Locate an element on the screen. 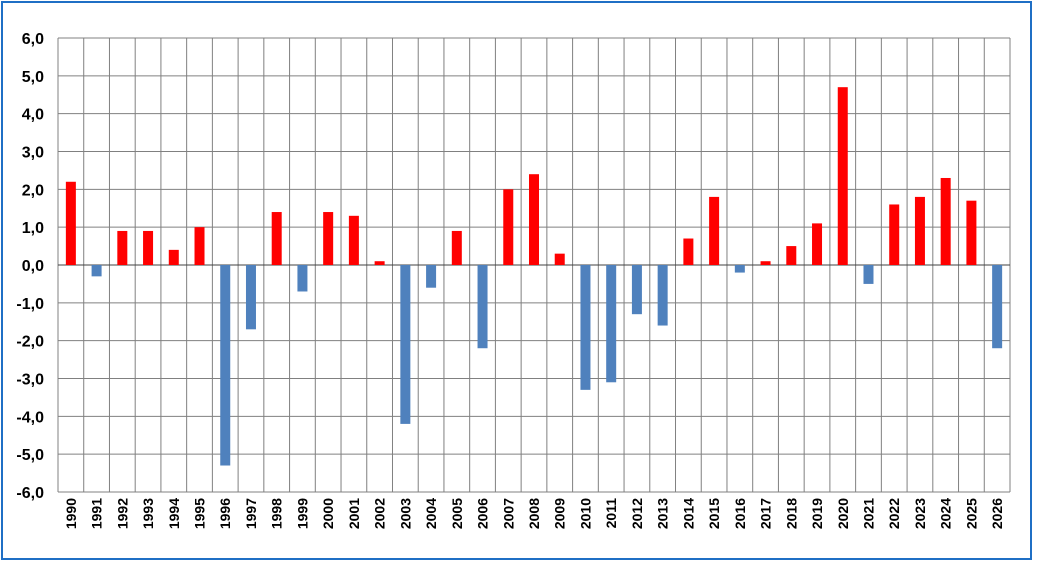 The width and height of the screenshot is (1037, 565). bar-2023 is located at coordinates (919, 230).